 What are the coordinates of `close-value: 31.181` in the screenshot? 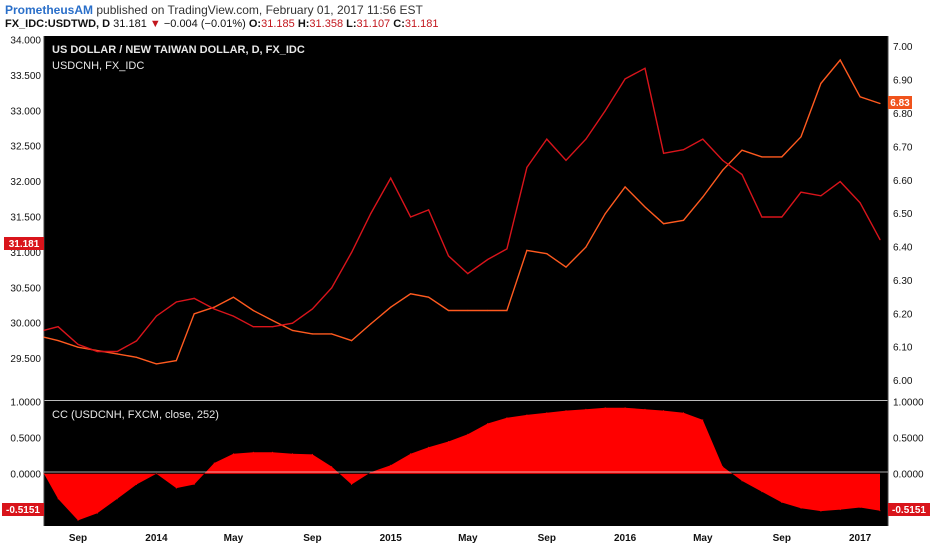 It's located at (421, 24).